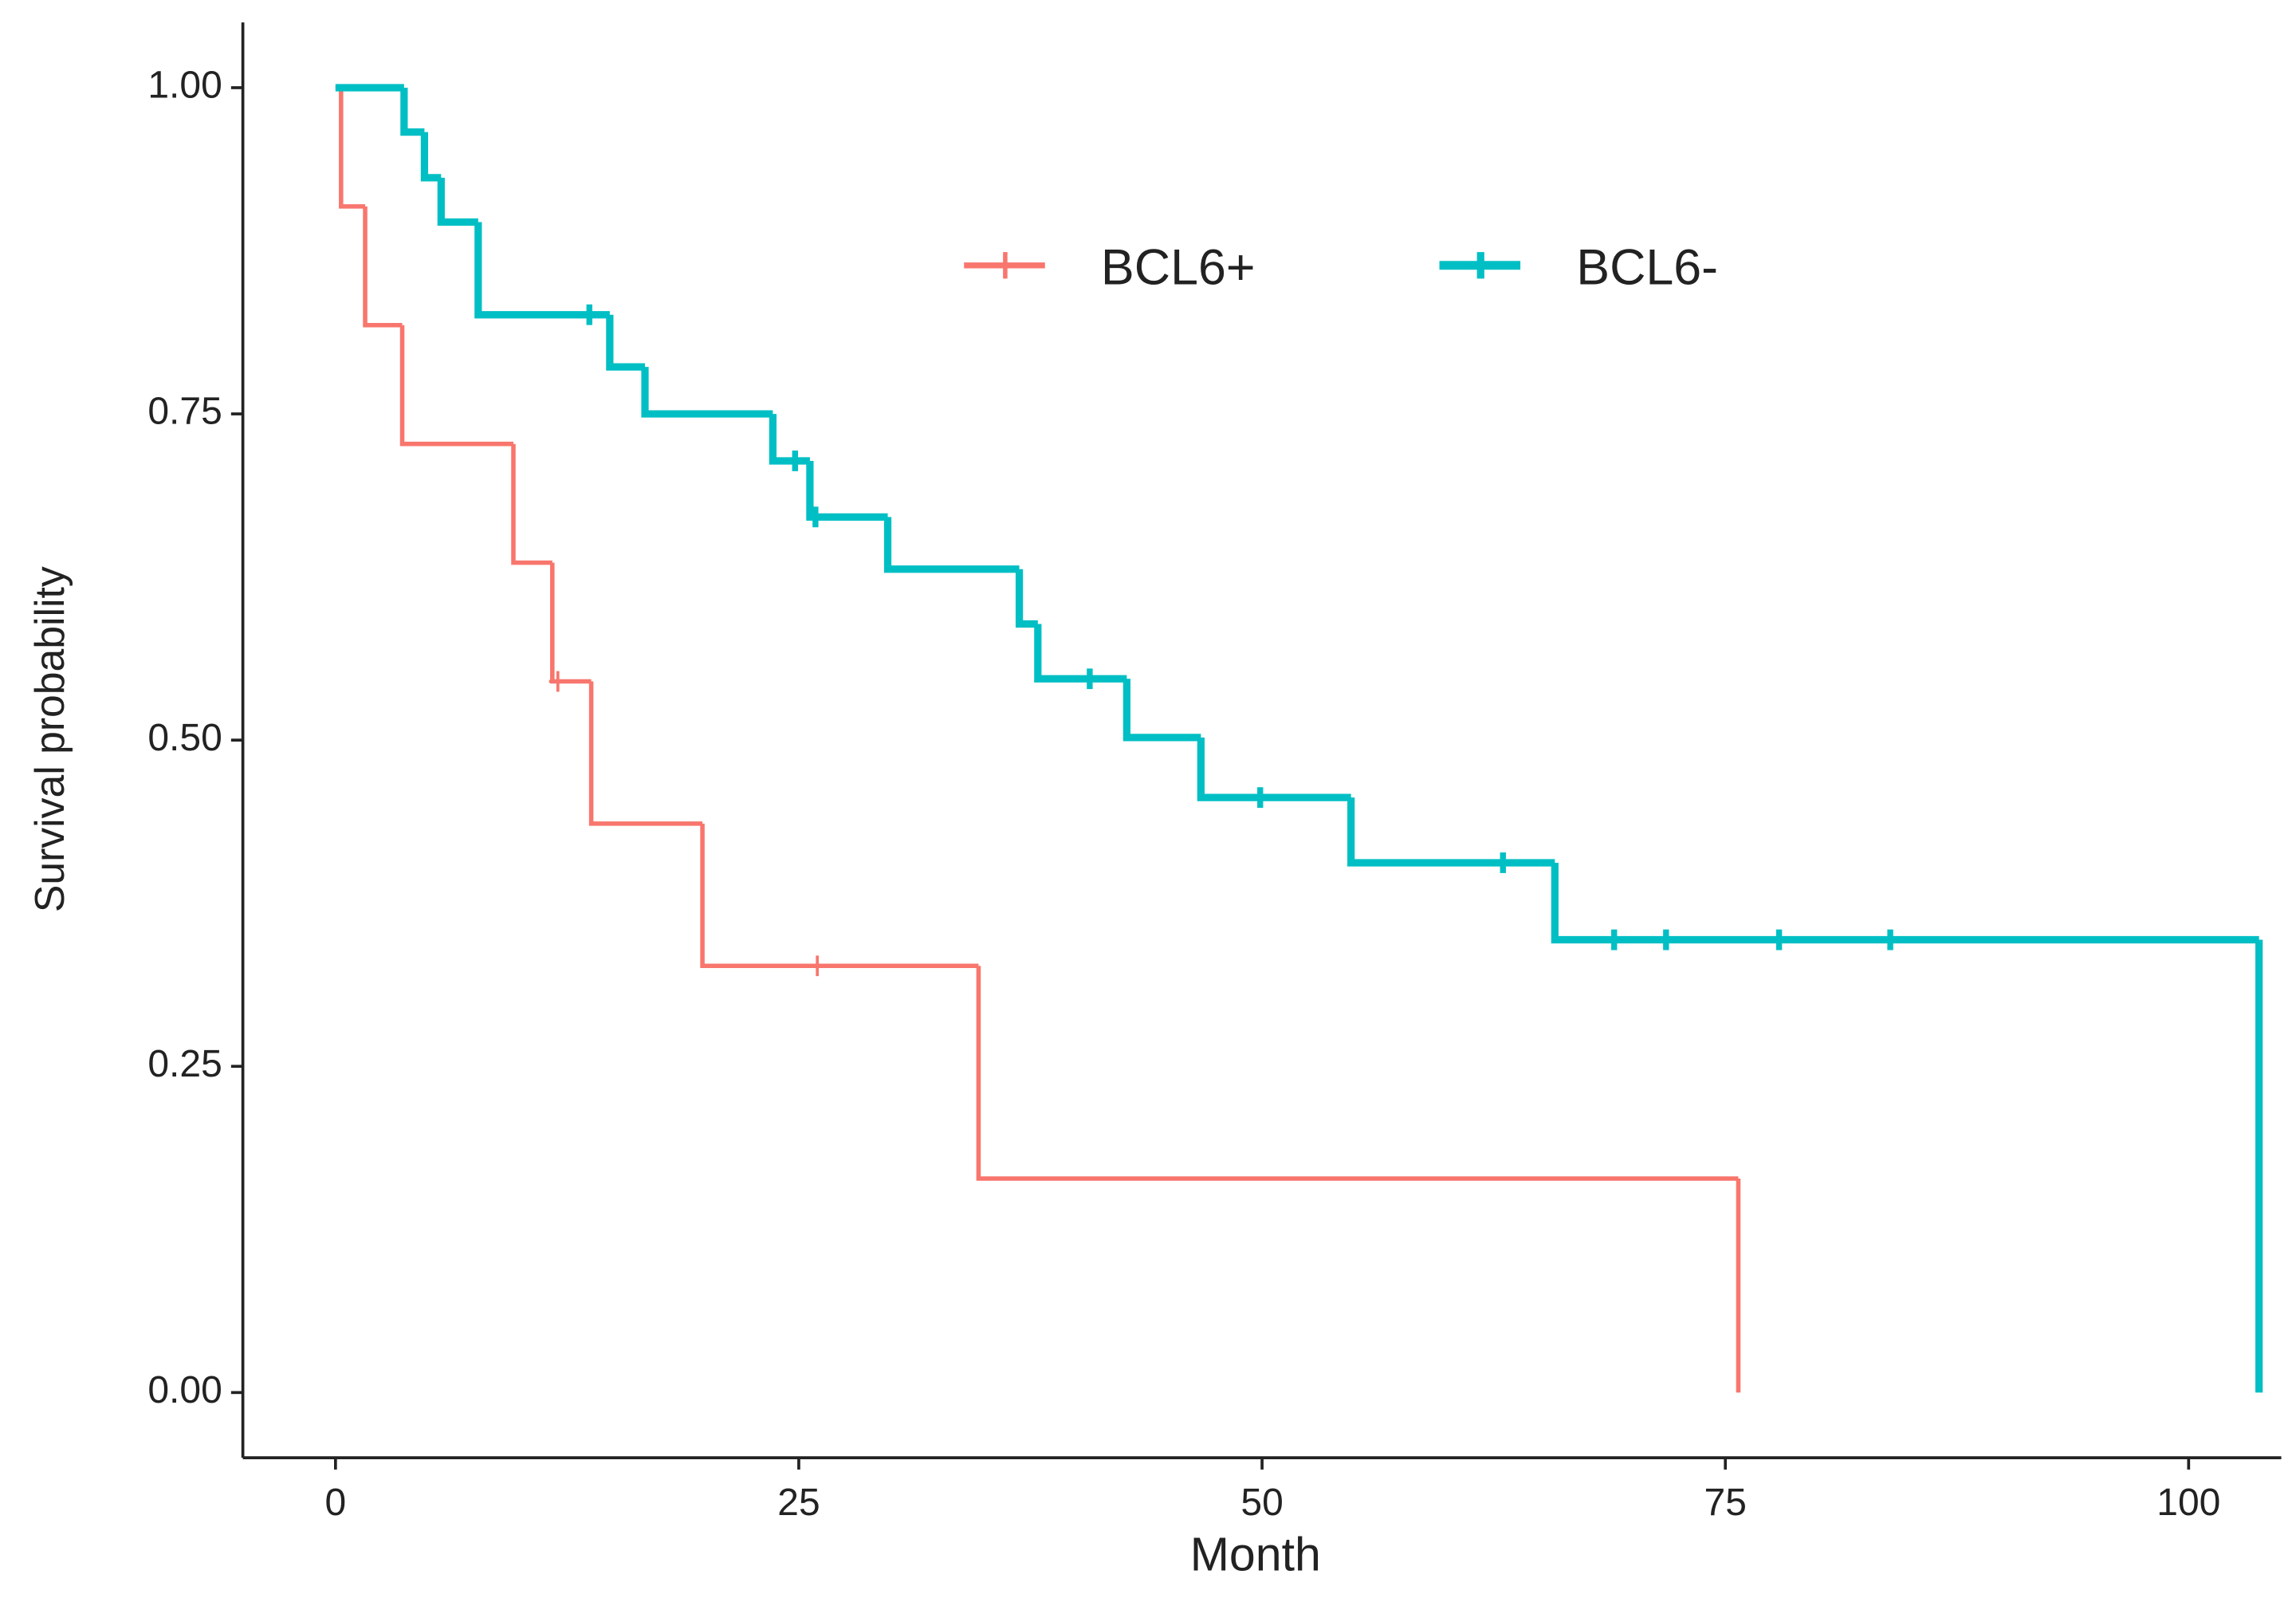  Describe the element at coordinates (184, 86) in the screenshot. I see `y-tick-label: 1.00` at that location.